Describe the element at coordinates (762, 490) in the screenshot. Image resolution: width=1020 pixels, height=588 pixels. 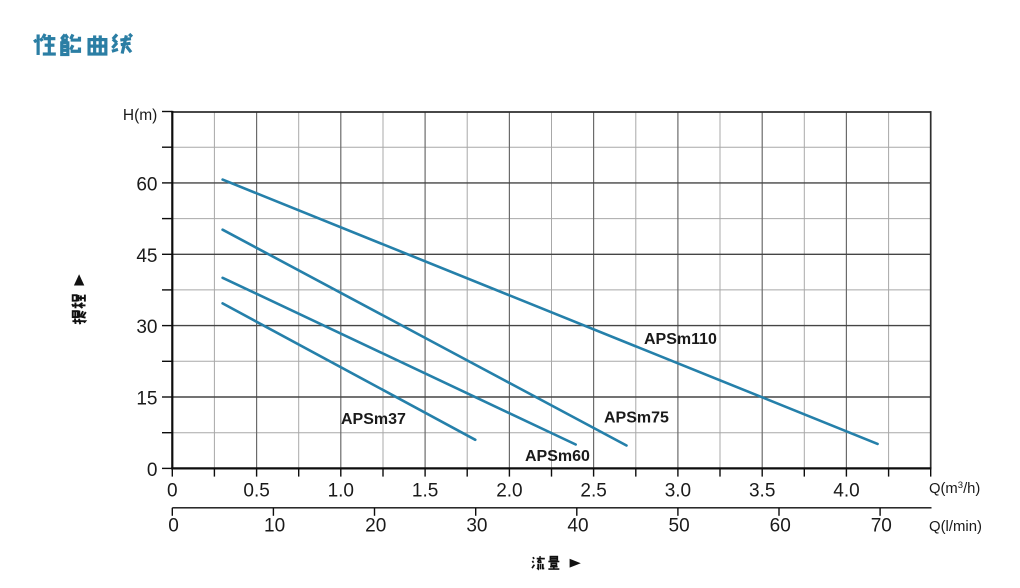
I see `svg-text: 3.5` at that location.